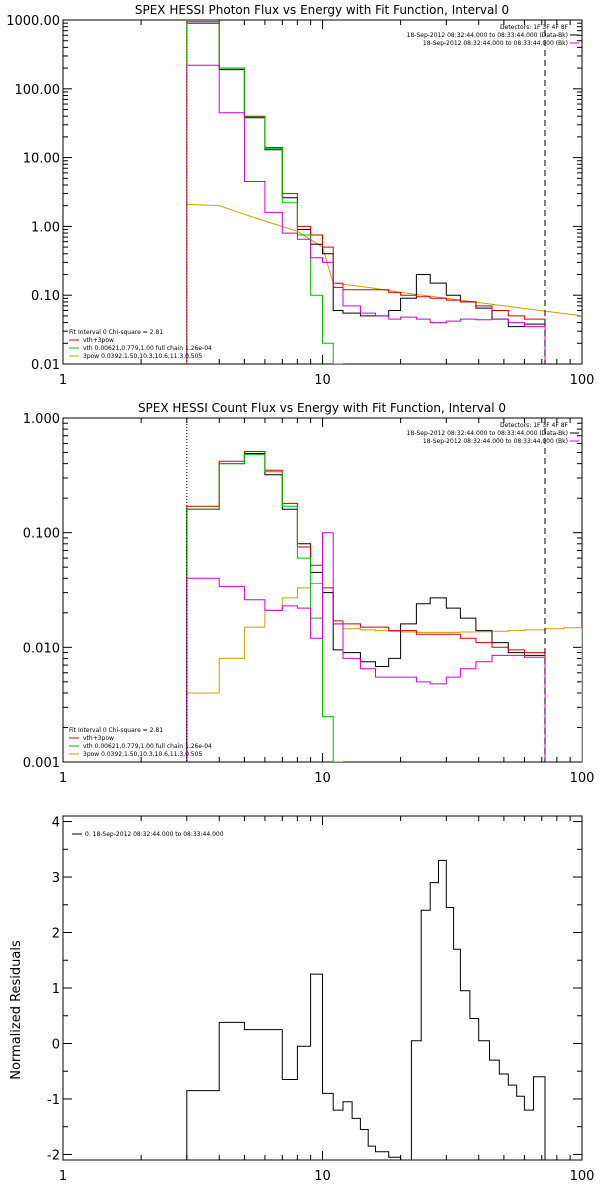  What do you see at coordinates (53, 1100) in the screenshot?
I see `y-tick-label: -1` at bounding box center [53, 1100].